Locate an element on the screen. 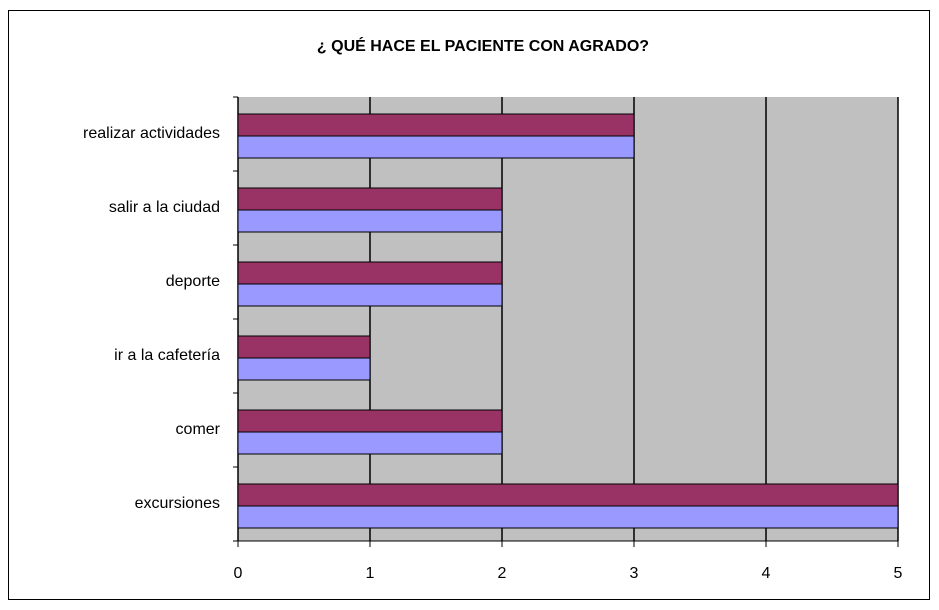 This screenshot has height=610, width=939. y-tick-label: salir a la ciudad is located at coordinates (164, 207).